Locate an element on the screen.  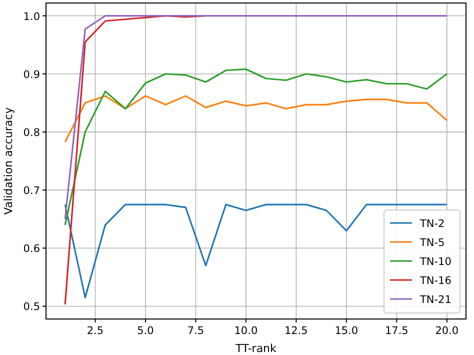
x-tick-label: 15.0 is located at coordinates (346, 331).